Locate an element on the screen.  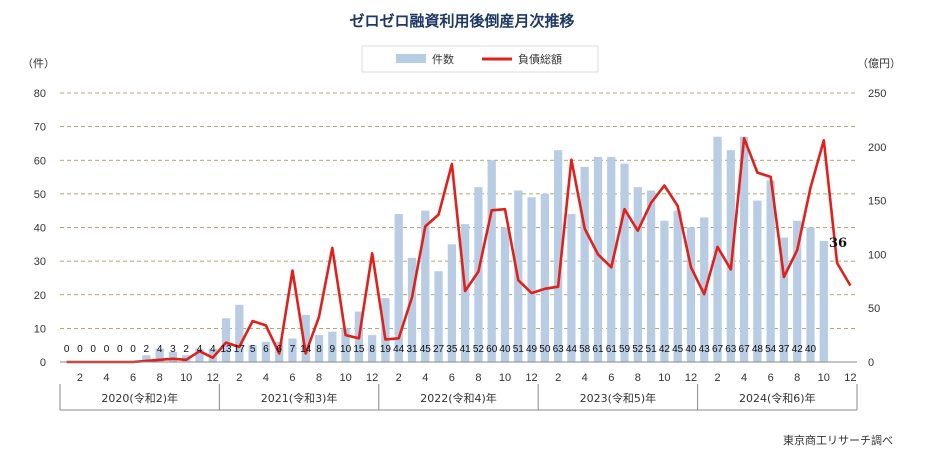
bar-data-label: 8 is located at coordinates (372, 349).